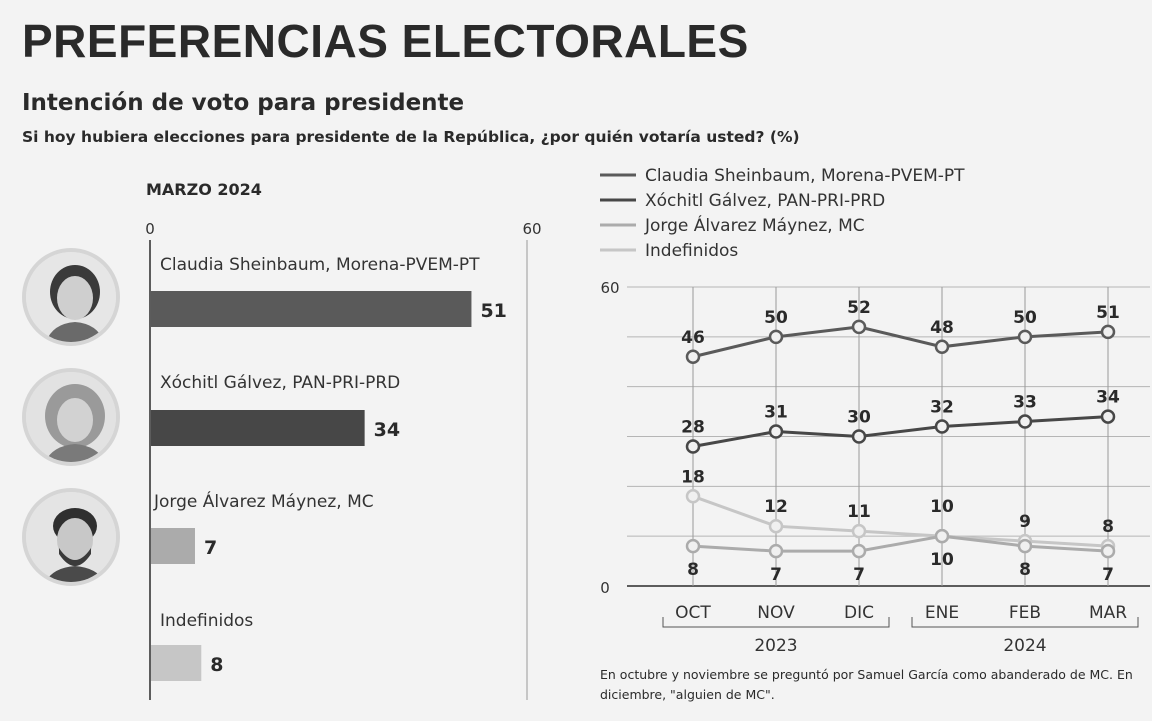  What do you see at coordinates (776, 413) in the screenshot?
I see `data-label: 31` at bounding box center [776, 413].